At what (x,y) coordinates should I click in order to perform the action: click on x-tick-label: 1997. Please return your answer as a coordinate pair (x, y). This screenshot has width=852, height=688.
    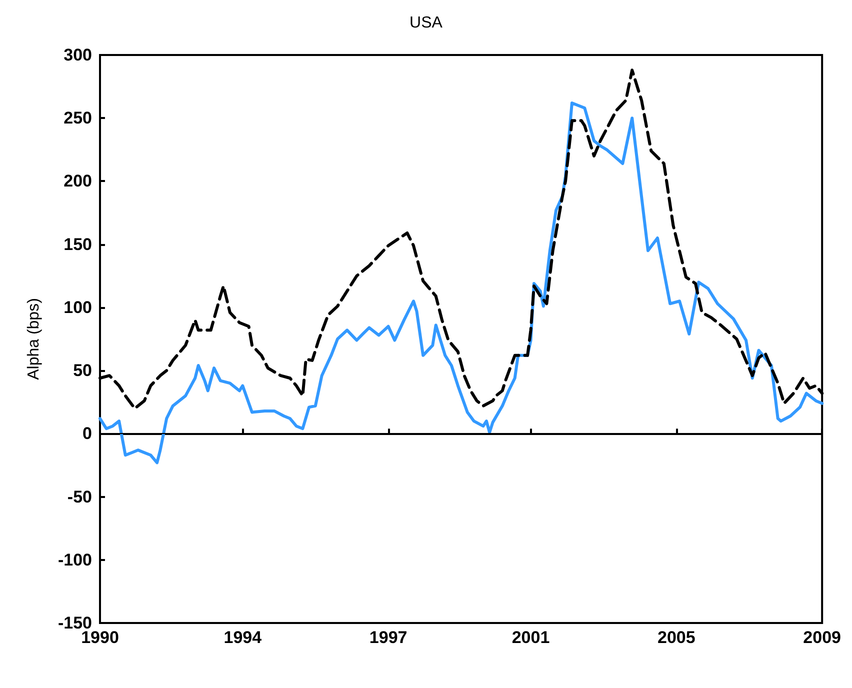
    Looking at the image, I should click on (388, 637).